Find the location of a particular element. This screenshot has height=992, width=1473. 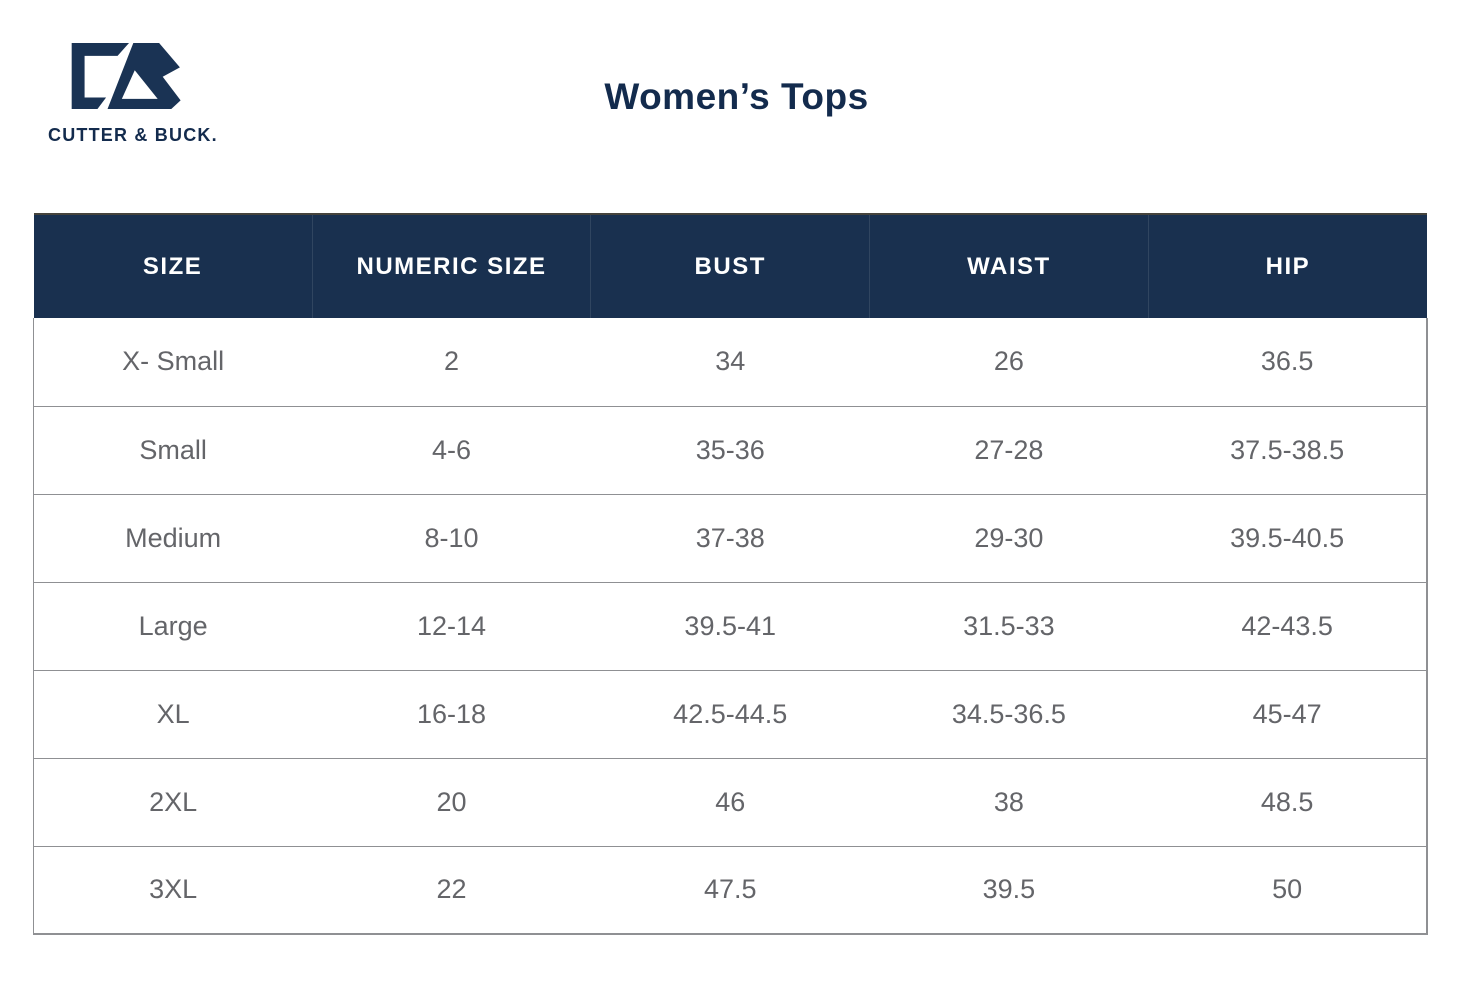

header-row: SIZE NUMERIC SIZE BUST WAIST HIP is located at coordinates (730, 265).